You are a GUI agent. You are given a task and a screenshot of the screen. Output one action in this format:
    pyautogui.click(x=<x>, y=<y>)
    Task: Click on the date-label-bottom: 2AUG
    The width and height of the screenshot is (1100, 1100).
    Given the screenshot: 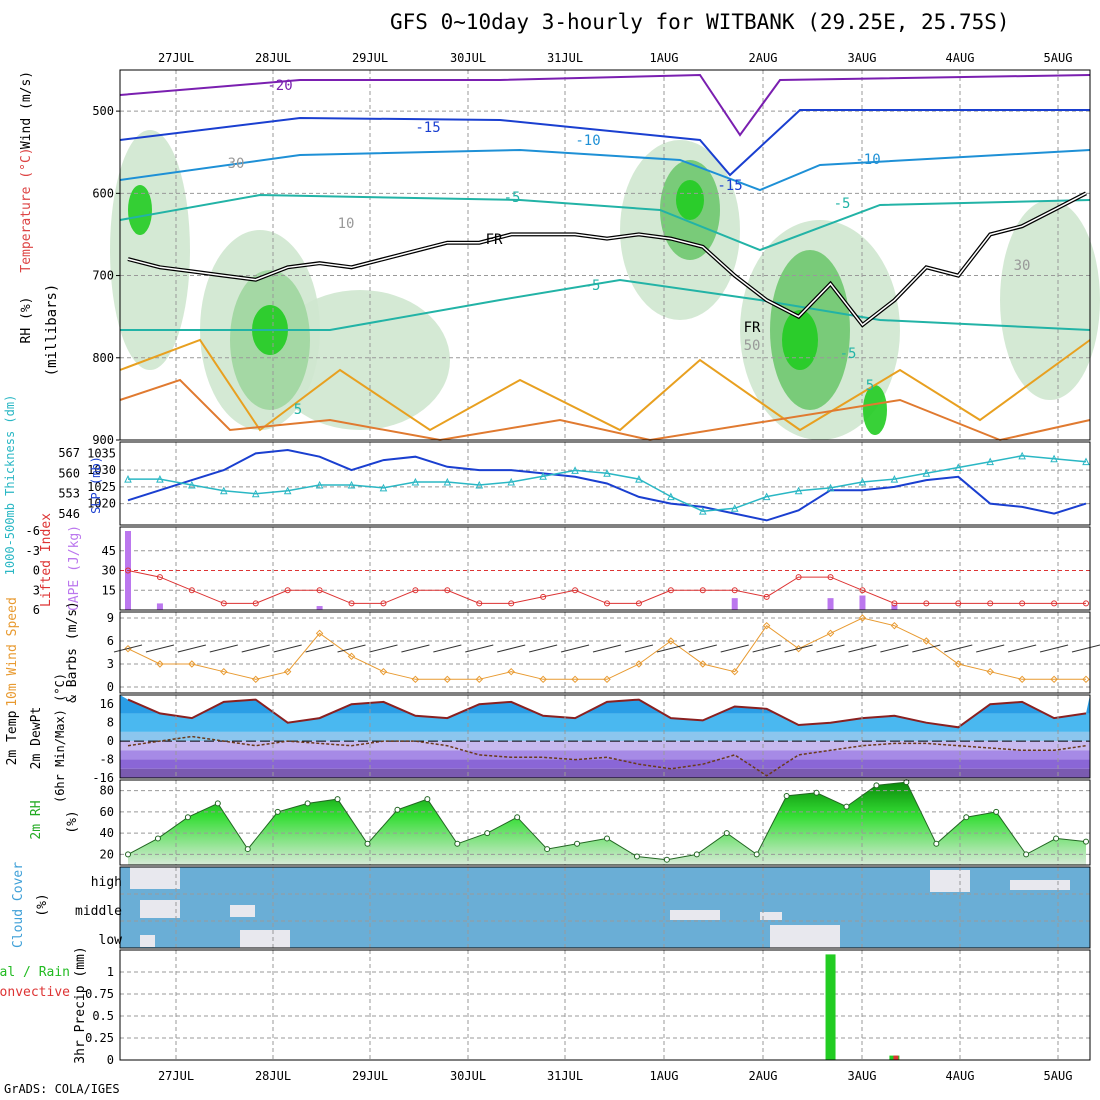 What is the action you would take?
    pyautogui.click(x=763, y=1076)
    